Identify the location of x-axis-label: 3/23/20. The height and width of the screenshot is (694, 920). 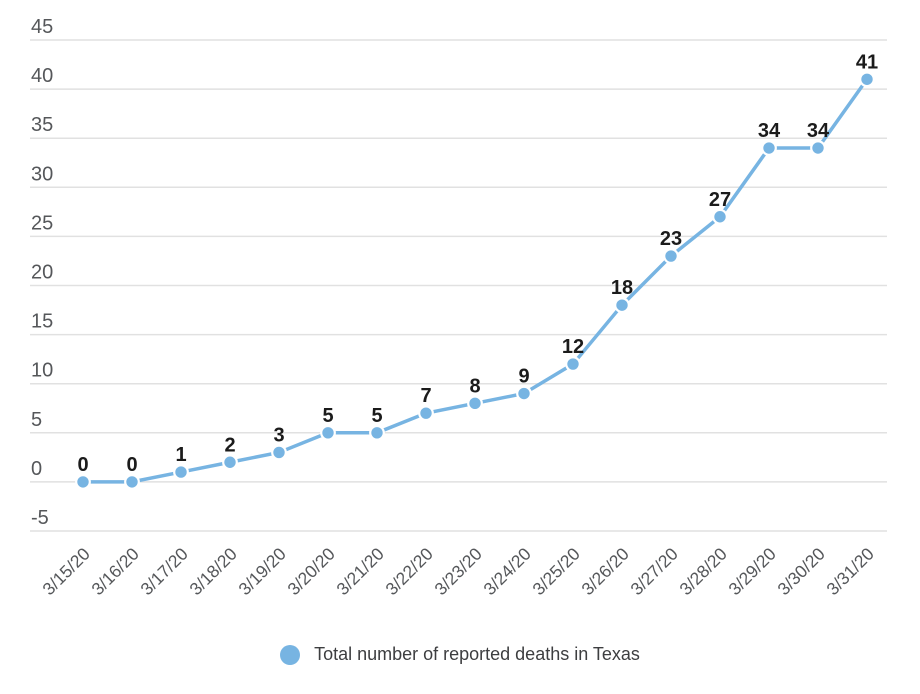
(458, 571).